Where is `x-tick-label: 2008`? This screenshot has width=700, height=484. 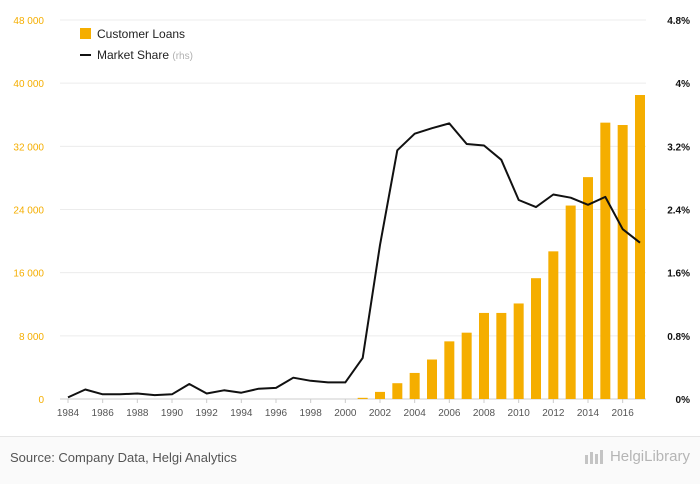 x-tick-label: 2008 is located at coordinates (484, 413).